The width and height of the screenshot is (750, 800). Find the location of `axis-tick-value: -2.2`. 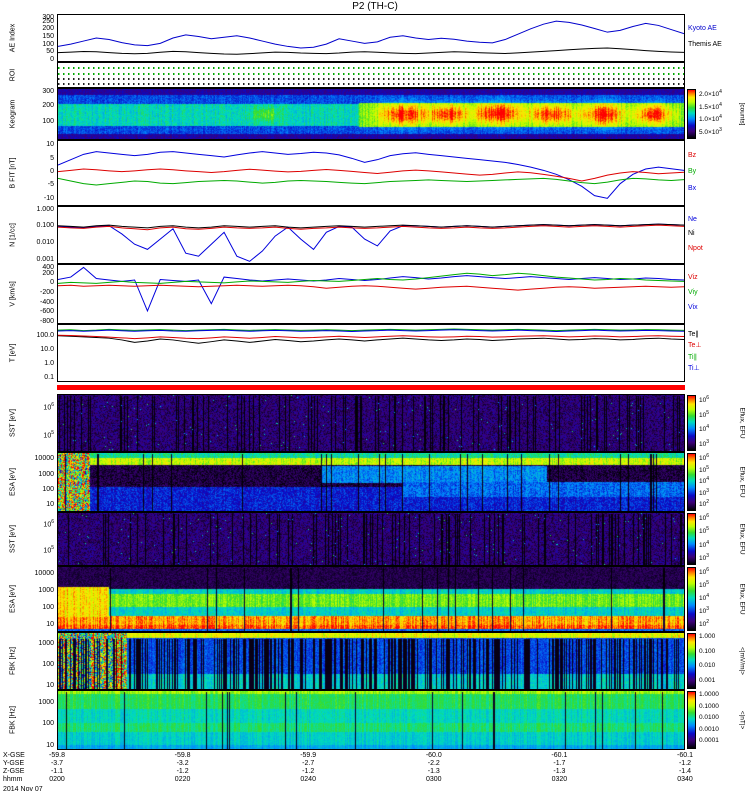

axis-tick-value: -2.2 is located at coordinates (433, 763).